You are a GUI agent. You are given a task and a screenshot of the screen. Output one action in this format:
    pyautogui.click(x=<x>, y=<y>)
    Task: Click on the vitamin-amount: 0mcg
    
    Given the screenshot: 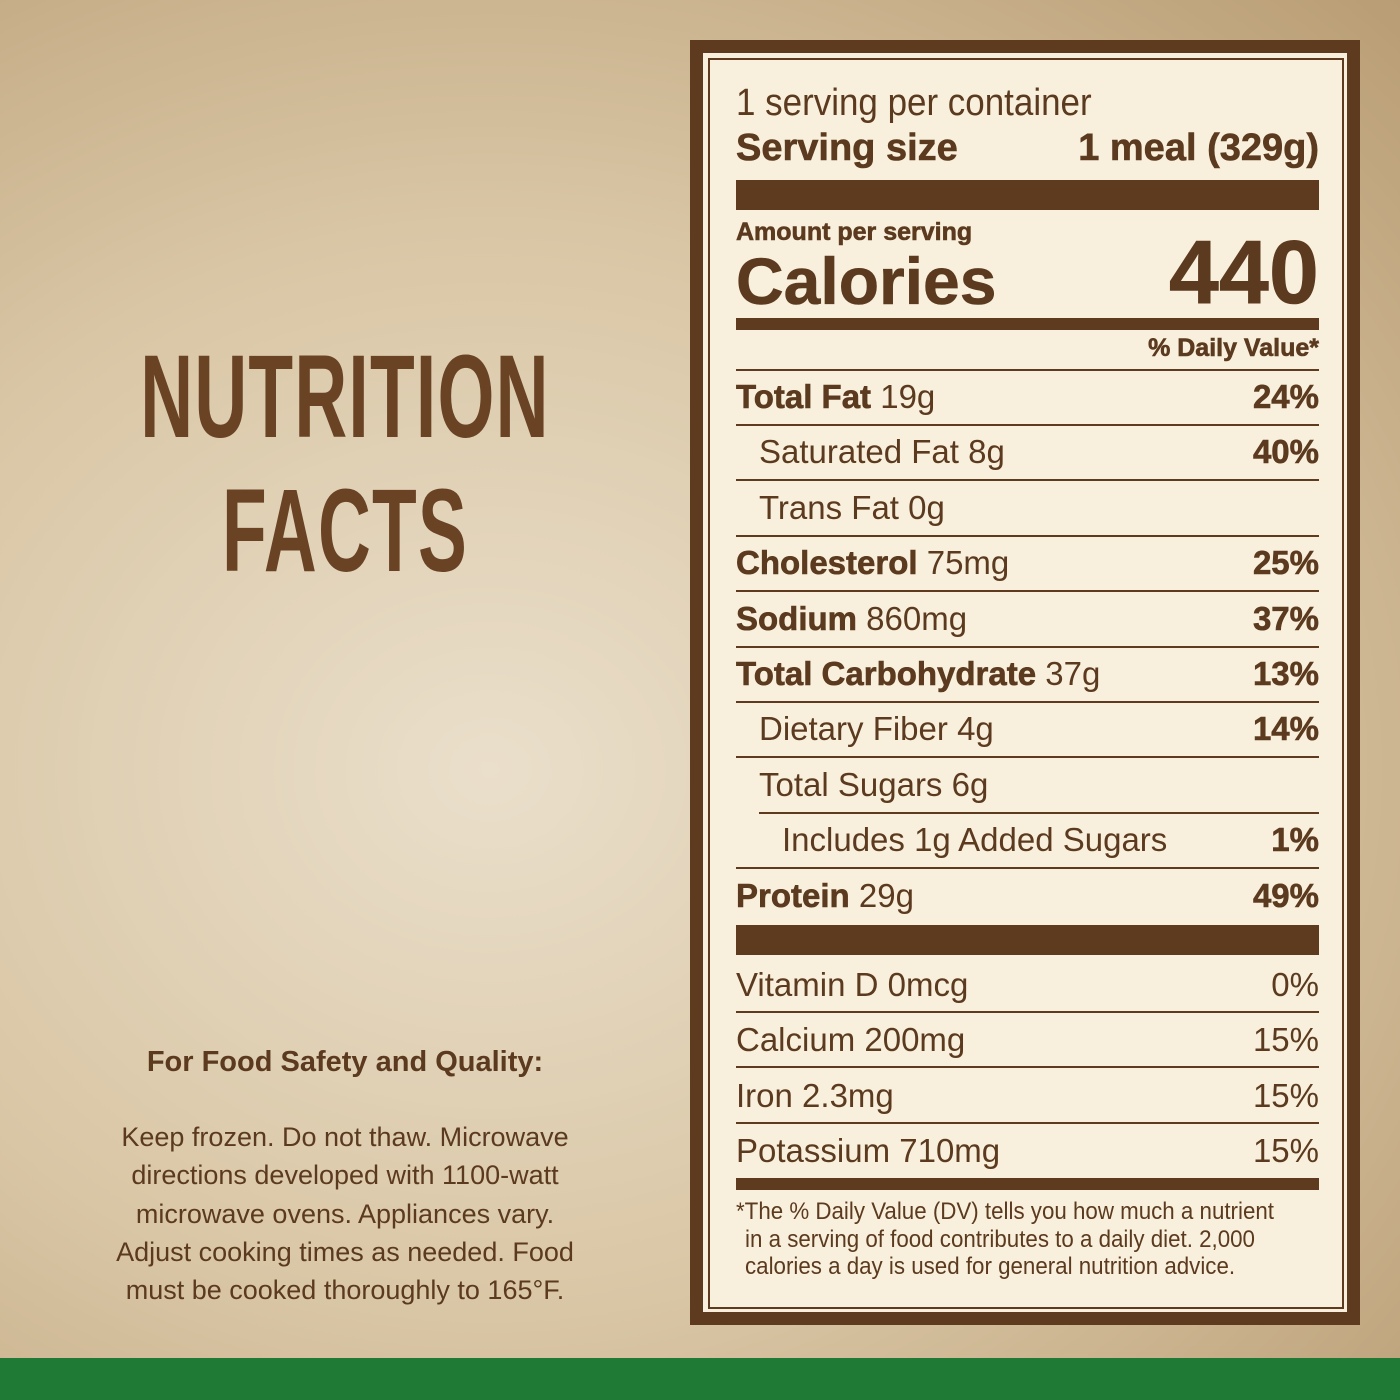 What is the action you would take?
    pyautogui.click(x=928, y=984)
    